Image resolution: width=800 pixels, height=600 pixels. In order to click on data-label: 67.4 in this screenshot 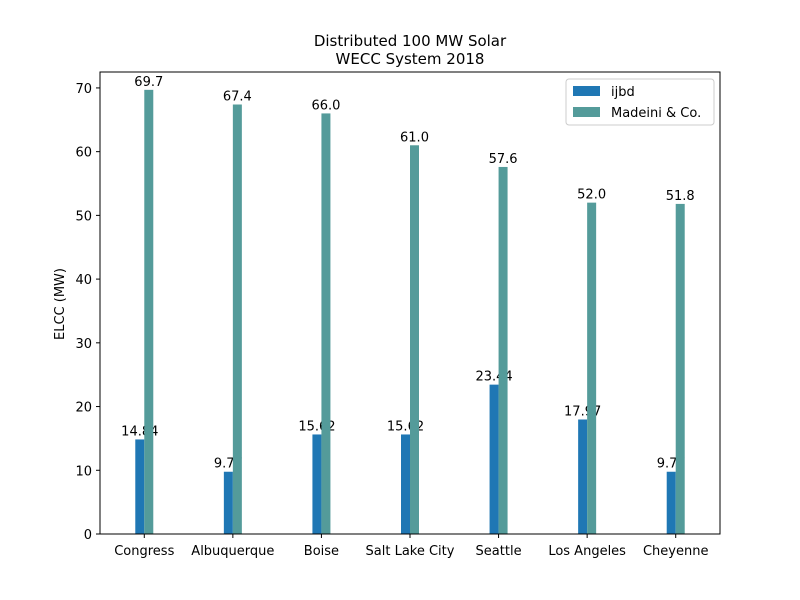, I will do `click(237, 96)`.